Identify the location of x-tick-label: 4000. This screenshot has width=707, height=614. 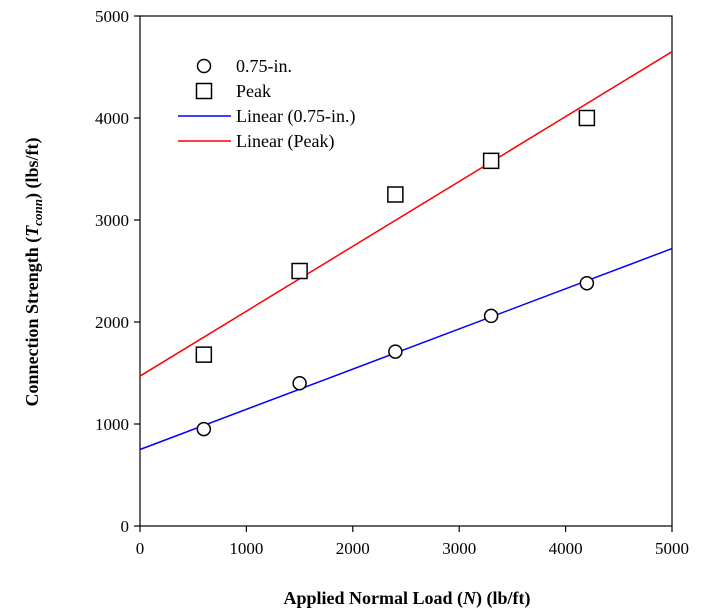
(566, 548).